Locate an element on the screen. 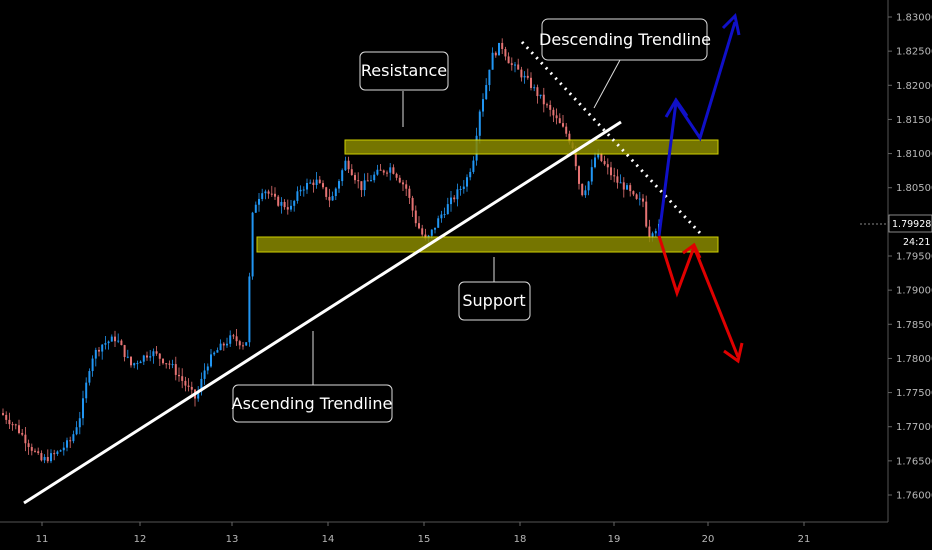  price-tick-label: 1.78000 is located at coordinates (914, 359).